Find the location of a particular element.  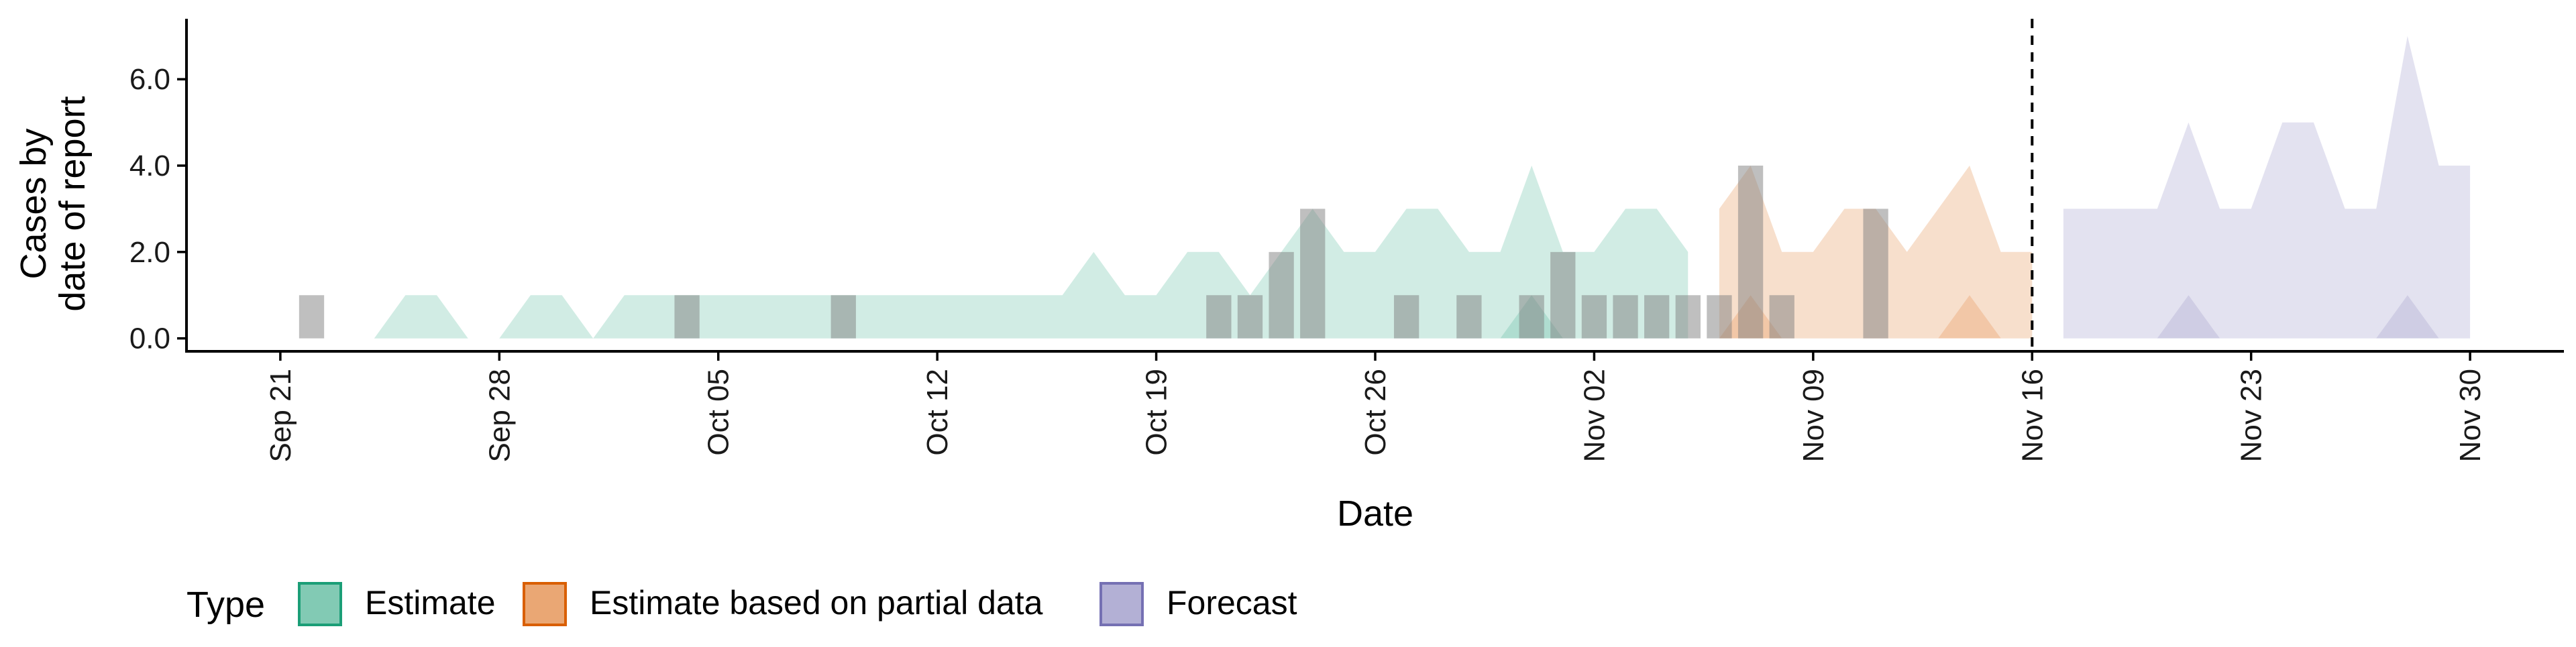

y-axis-title-line-0: Cases by is located at coordinates (33, 204).